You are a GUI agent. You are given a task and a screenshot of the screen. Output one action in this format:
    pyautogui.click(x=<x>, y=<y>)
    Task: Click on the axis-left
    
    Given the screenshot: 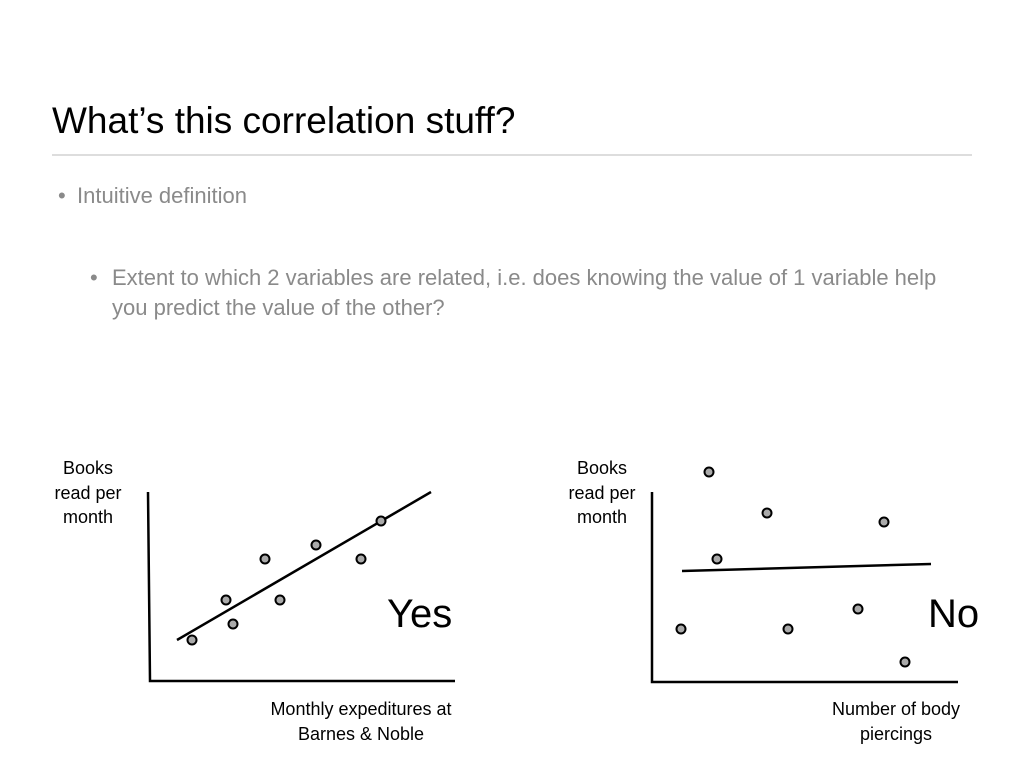 What is the action you would take?
    pyautogui.click(x=300, y=587)
    